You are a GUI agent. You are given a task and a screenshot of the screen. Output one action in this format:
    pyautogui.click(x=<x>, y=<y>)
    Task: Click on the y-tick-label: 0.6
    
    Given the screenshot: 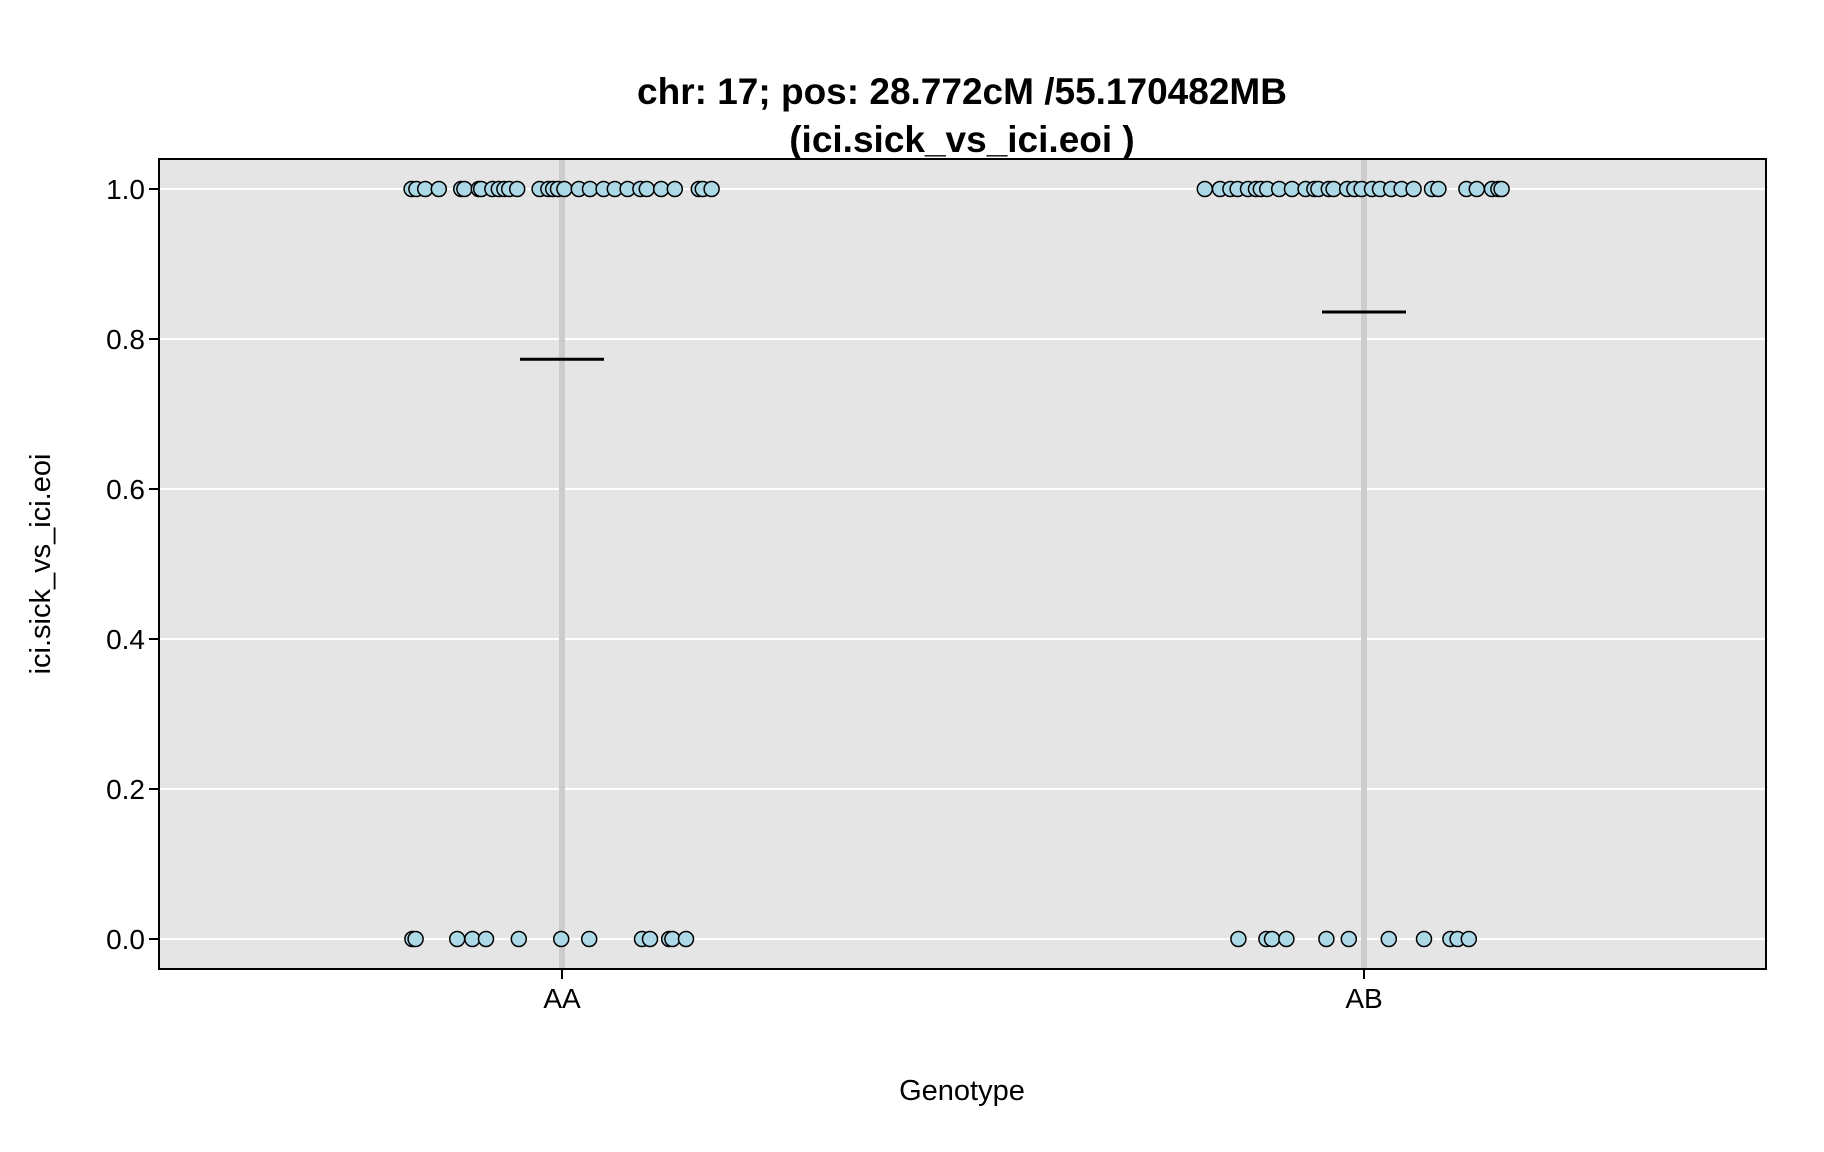 What is the action you would take?
    pyautogui.click(x=125, y=489)
    